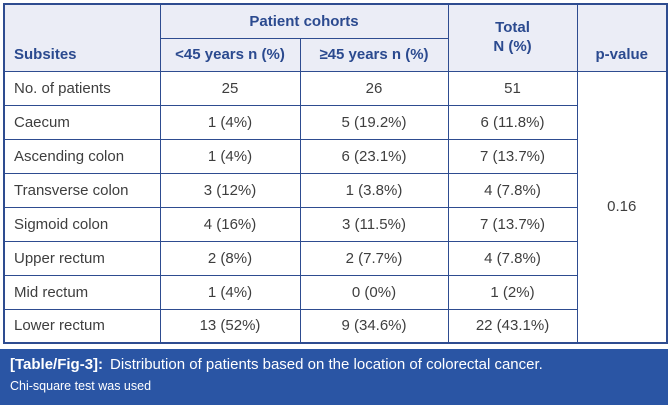 This screenshot has width=670, height=405. What do you see at coordinates (82, 88) in the screenshot?
I see `cell-subsite: No. of patients` at bounding box center [82, 88].